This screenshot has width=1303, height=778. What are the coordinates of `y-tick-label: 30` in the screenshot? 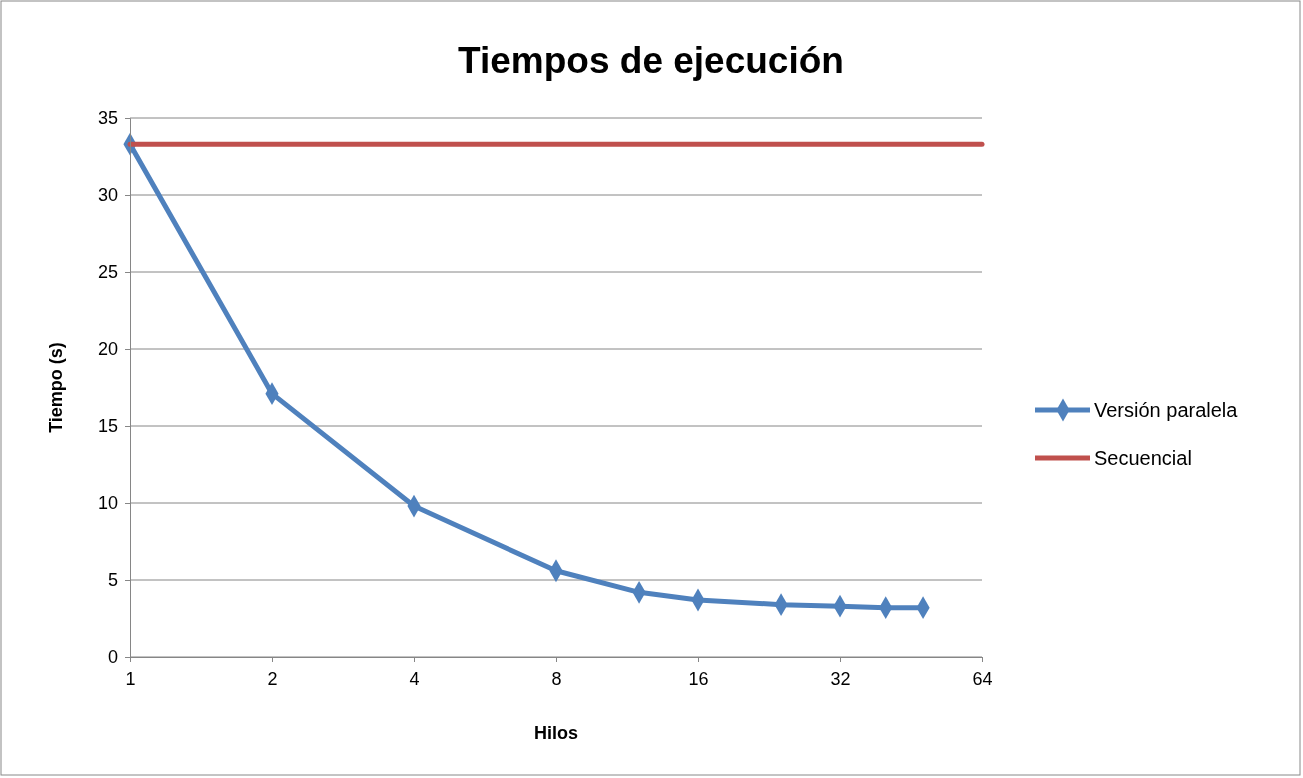 It's located at (107, 195).